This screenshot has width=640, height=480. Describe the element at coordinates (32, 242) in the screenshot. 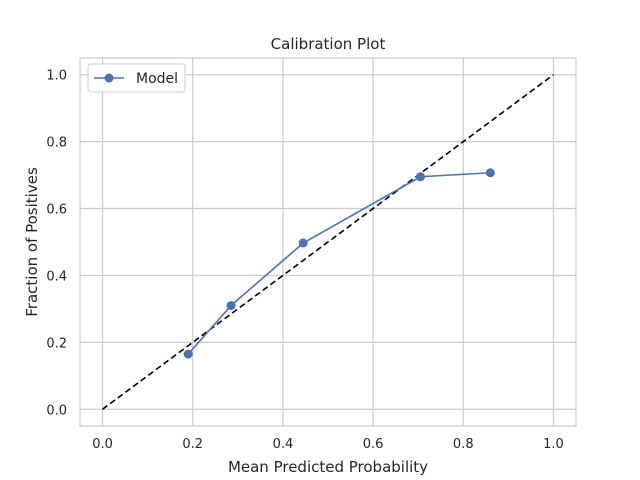

I see `y-axis-label: Fraction of Positives` at that location.